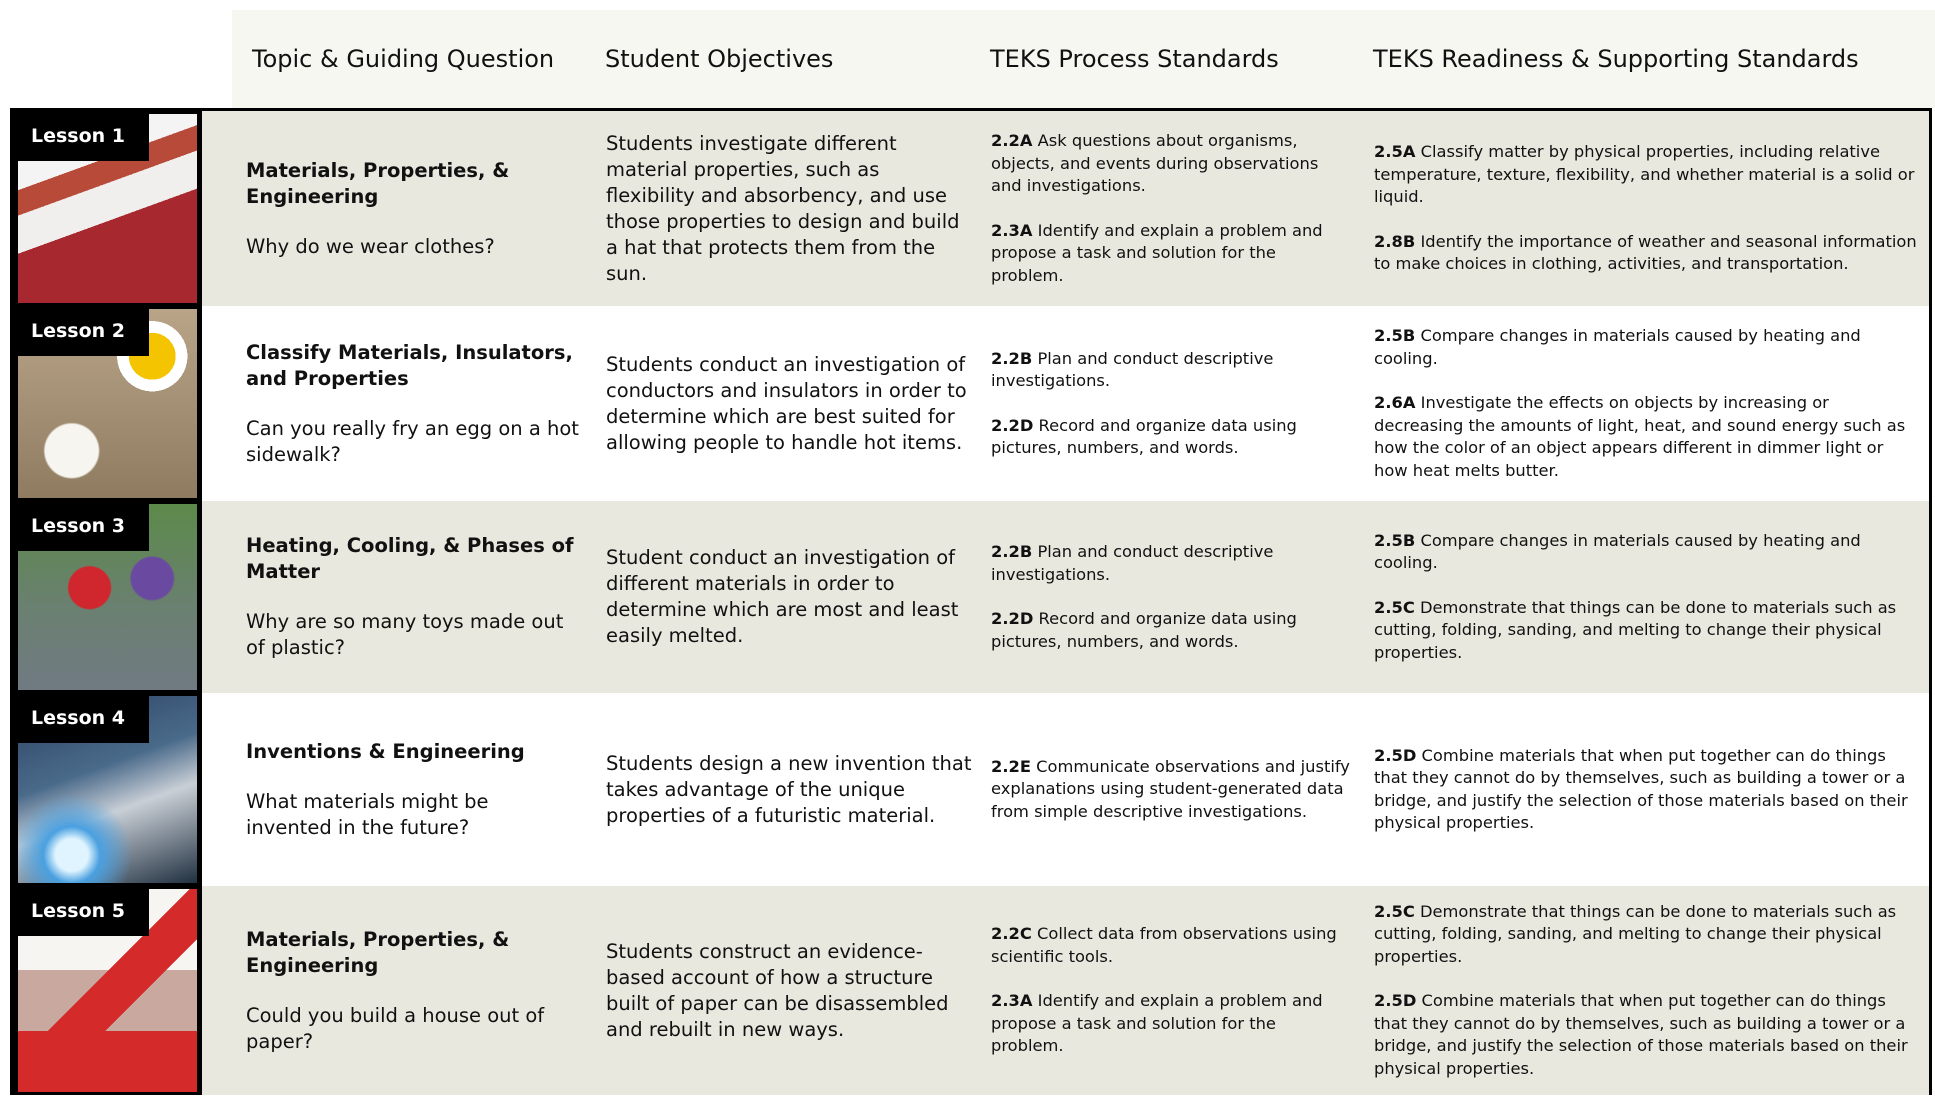 Image resolution: width=1935 pixels, height=1098 pixels. Describe the element at coordinates (403, 58) in the screenshot. I see `column-header: Topic & Guiding Question` at that location.